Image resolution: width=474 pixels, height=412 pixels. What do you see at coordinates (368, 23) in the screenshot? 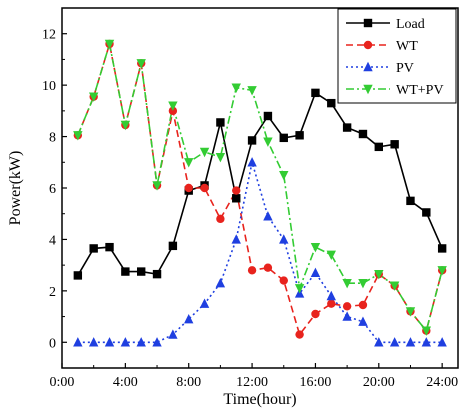
I see `legend-marker-load` at bounding box center [368, 23].